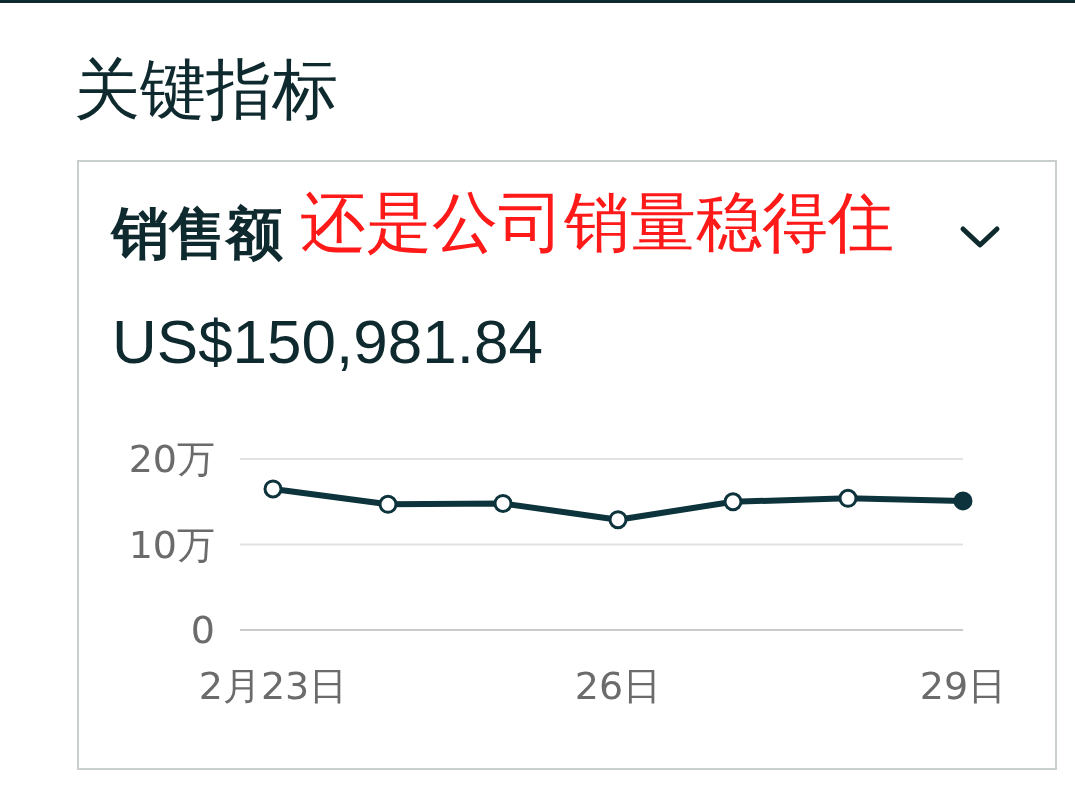 The width and height of the screenshot is (1075, 800). Describe the element at coordinates (206, 89) in the screenshot. I see `text: 关键指标` at that location.